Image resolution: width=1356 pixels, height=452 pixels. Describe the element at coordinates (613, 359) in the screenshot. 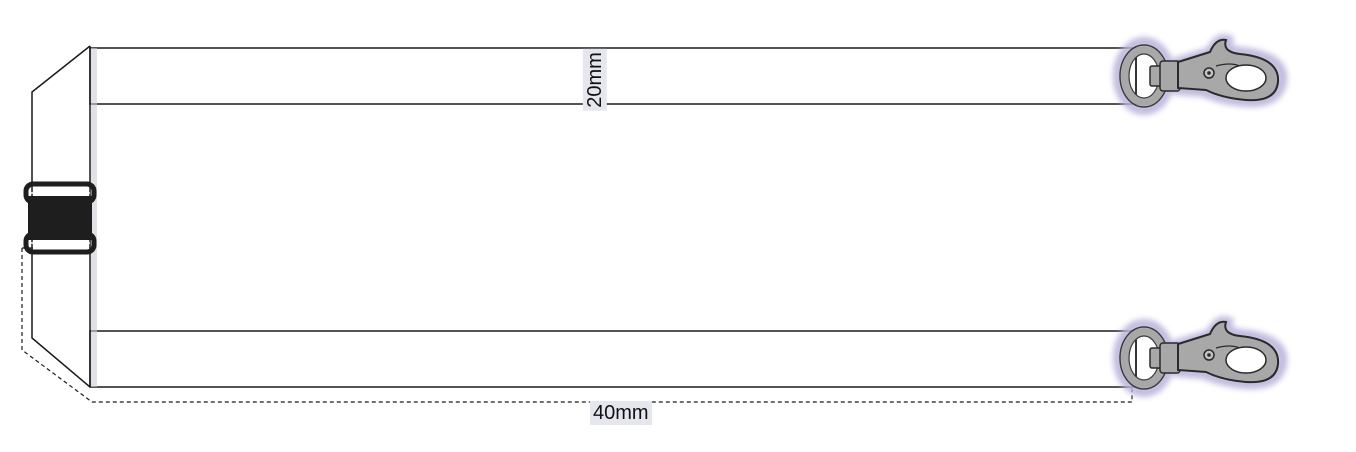

I see `bottom-strap` at that location.